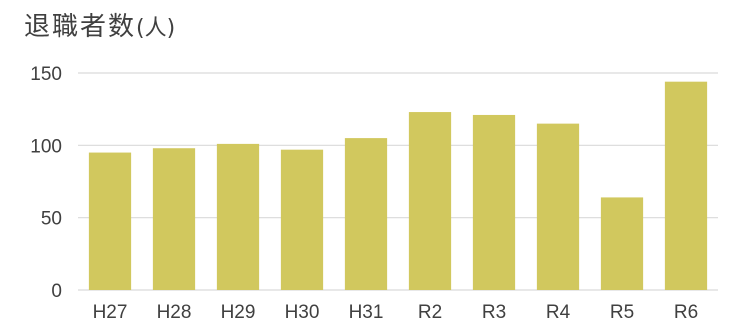  What do you see at coordinates (686, 186) in the screenshot?
I see `bar-R6` at bounding box center [686, 186].